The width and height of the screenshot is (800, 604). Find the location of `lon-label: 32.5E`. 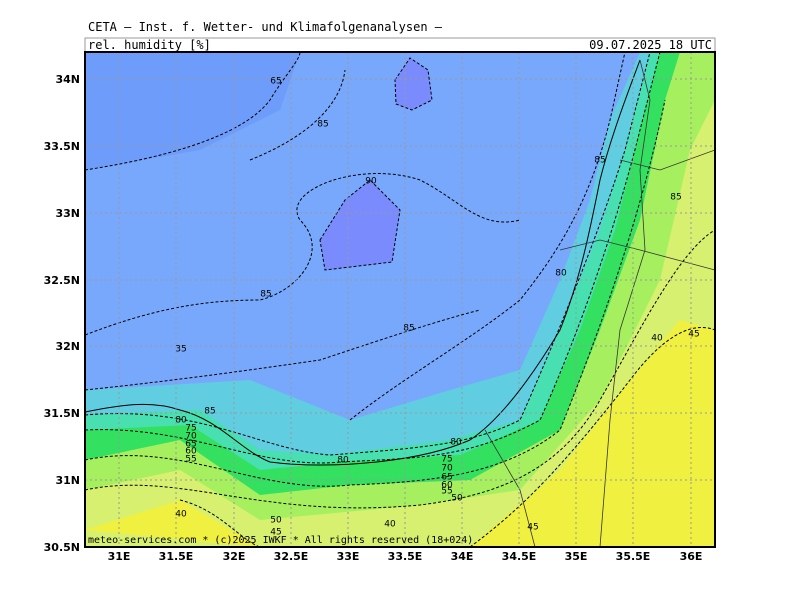

lon-label: 32.5E is located at coordinates (291, 556).